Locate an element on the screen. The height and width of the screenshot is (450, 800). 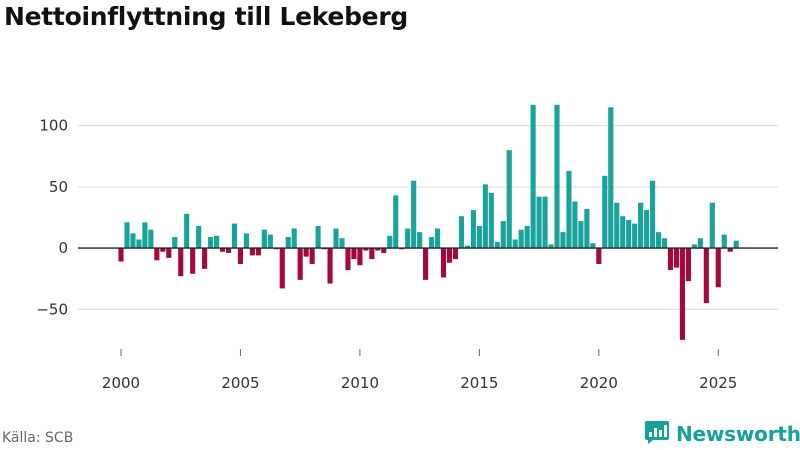
y-tick-label: 100 is located at coordinates (53, 126).